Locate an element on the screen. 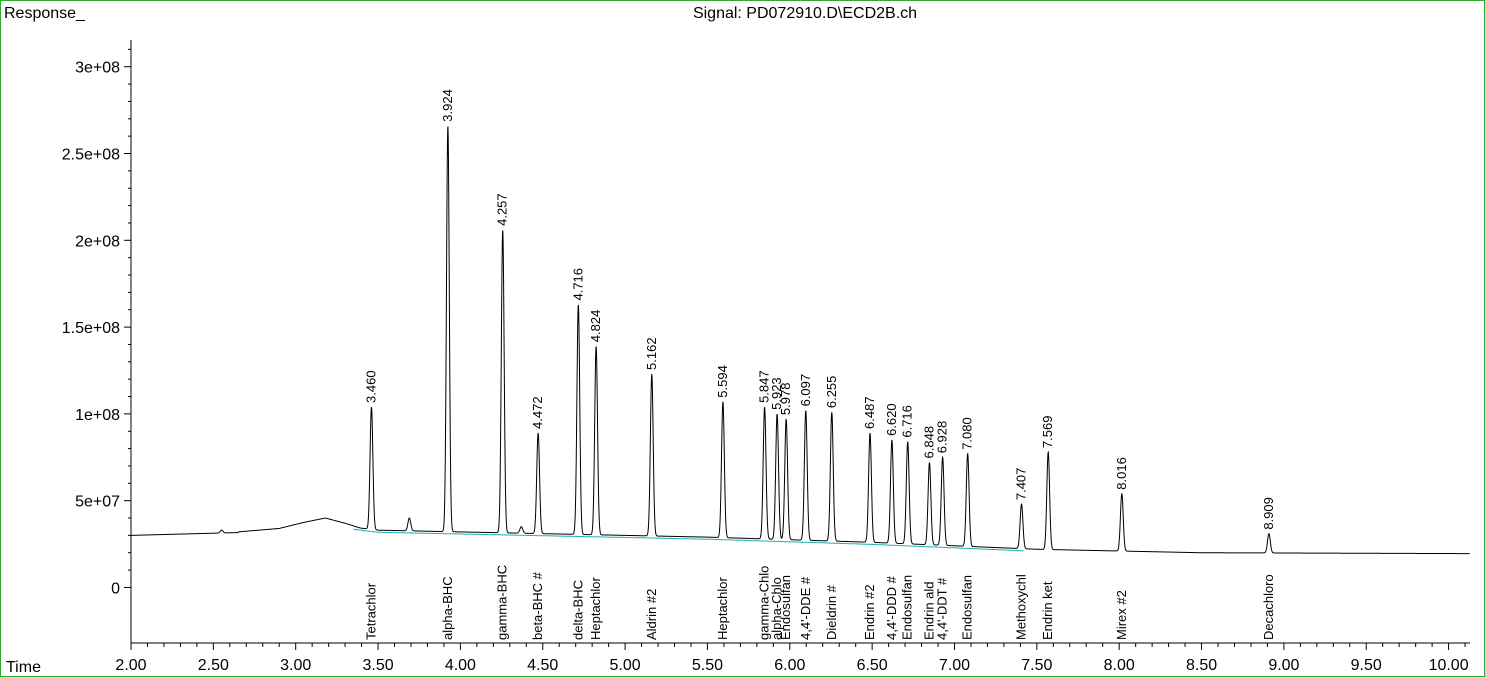  peak-rt-label: 4.257 is located at coordinates (502, 209).